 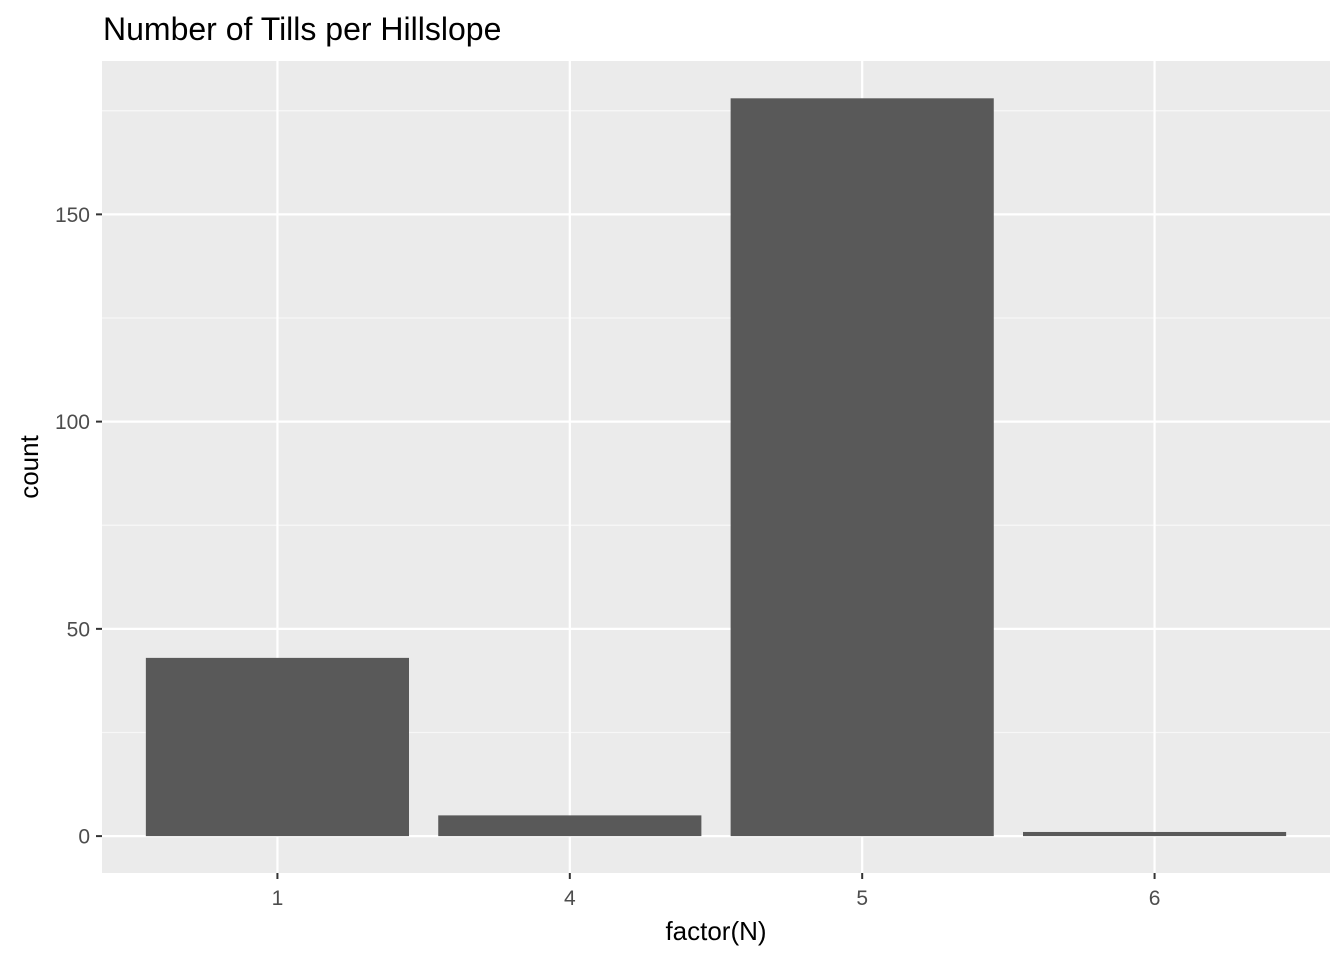 What do you see at coordinates (78, 526) in the screenshot?
I see `y-axis: 0 50 100 150` at bounding box center [78, 526].